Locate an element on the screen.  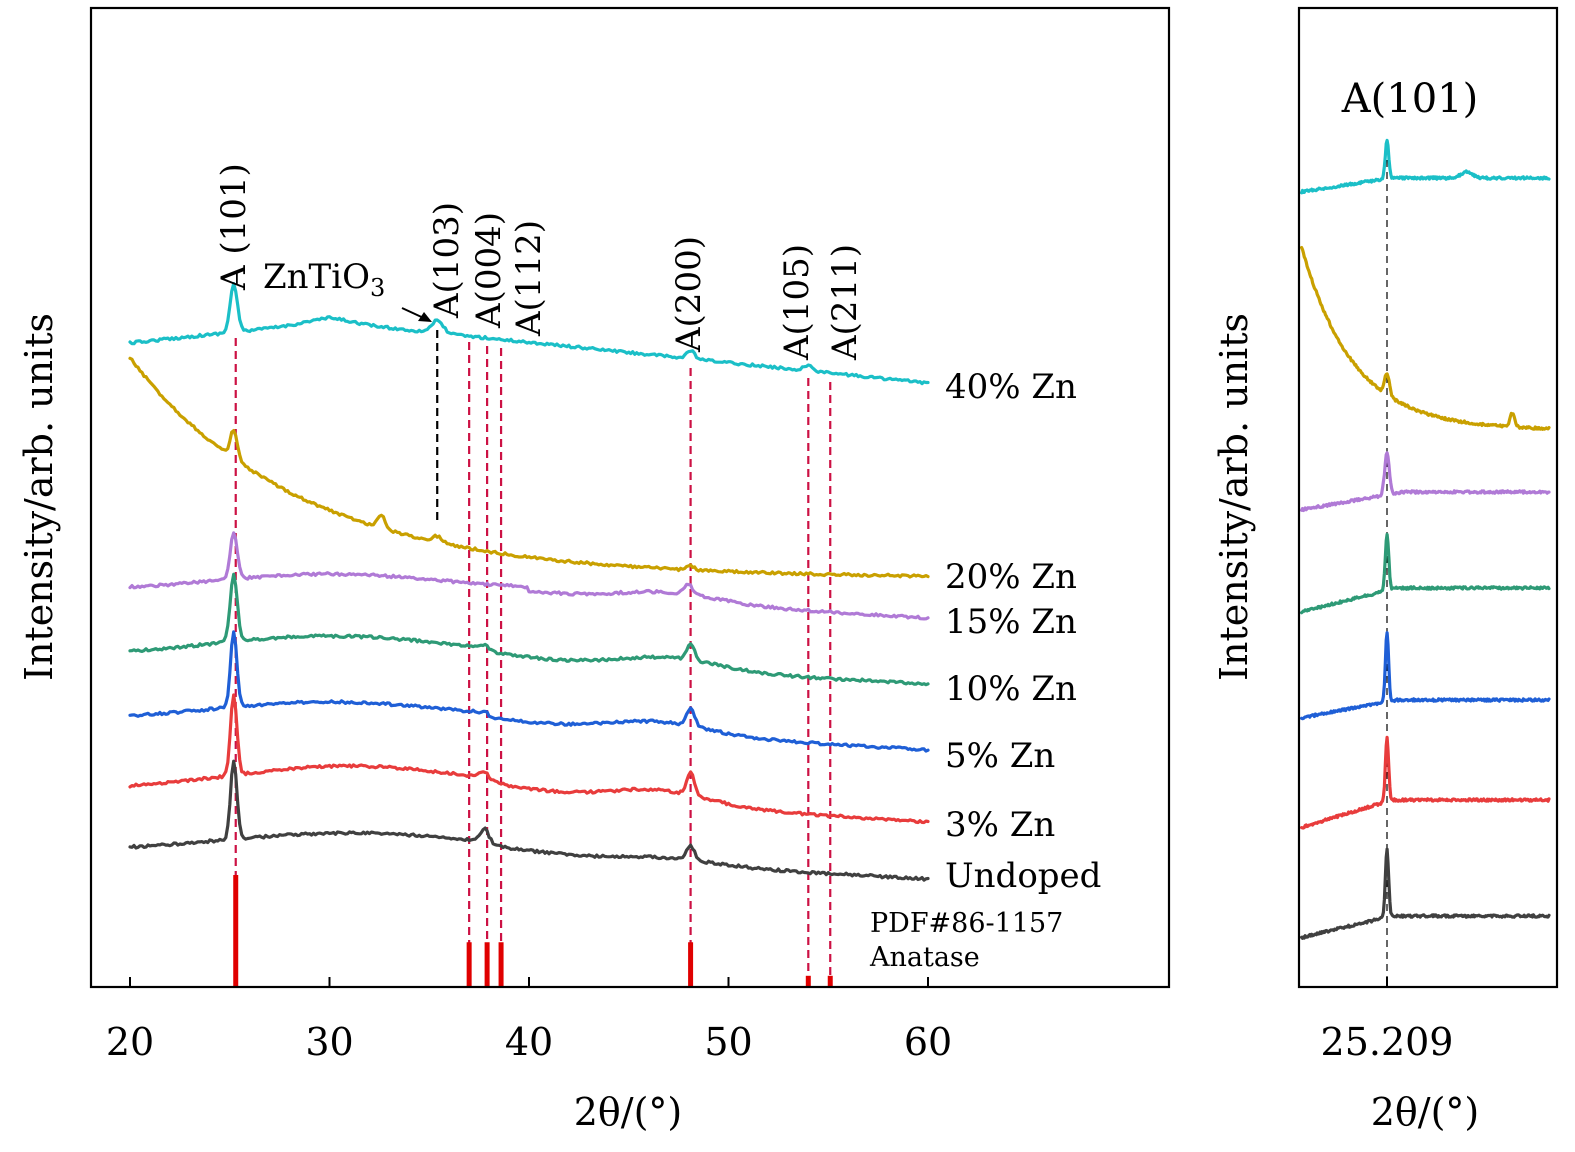
series-label: 10% Zn is located at coordinates (1011, 689).